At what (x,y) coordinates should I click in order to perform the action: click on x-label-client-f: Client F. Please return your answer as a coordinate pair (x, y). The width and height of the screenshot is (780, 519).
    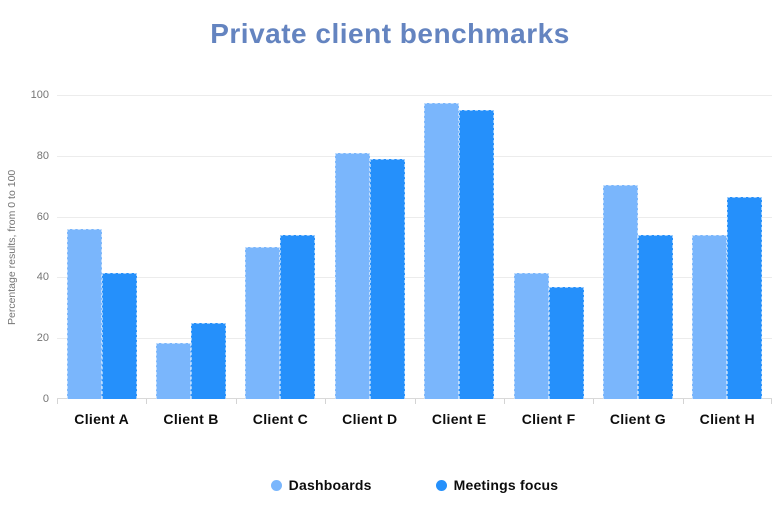
    Looking at the image, I should click on (548, 419).